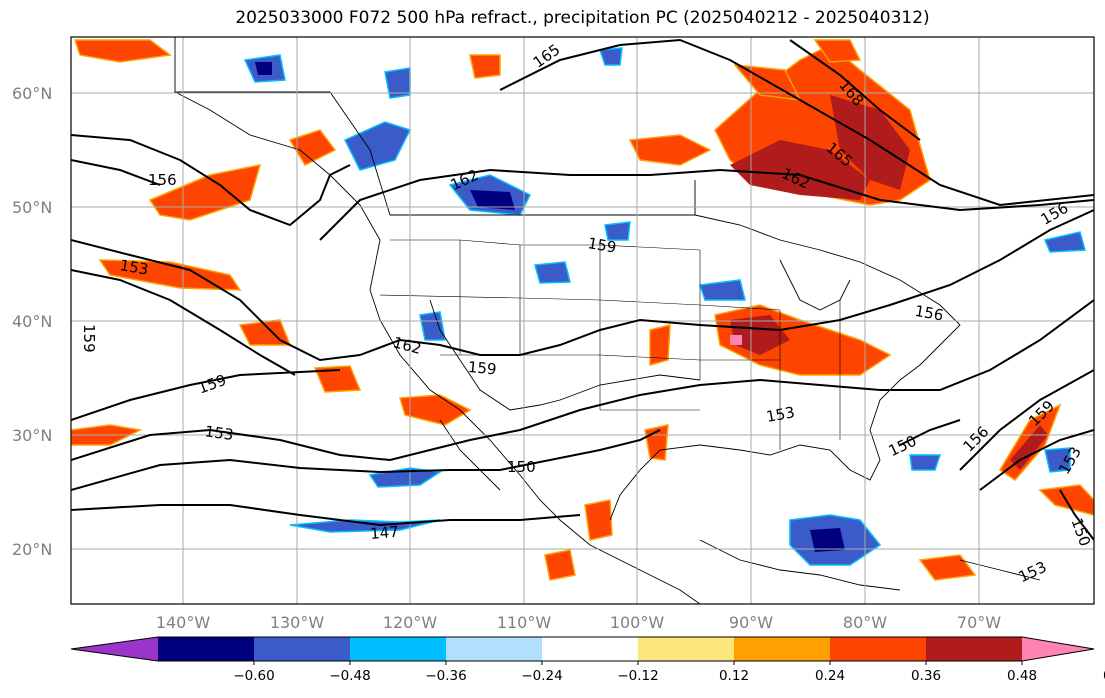 This screenshot has height=698, width=1105. I want to click on lat-label: 30°N, so click(32, 435).